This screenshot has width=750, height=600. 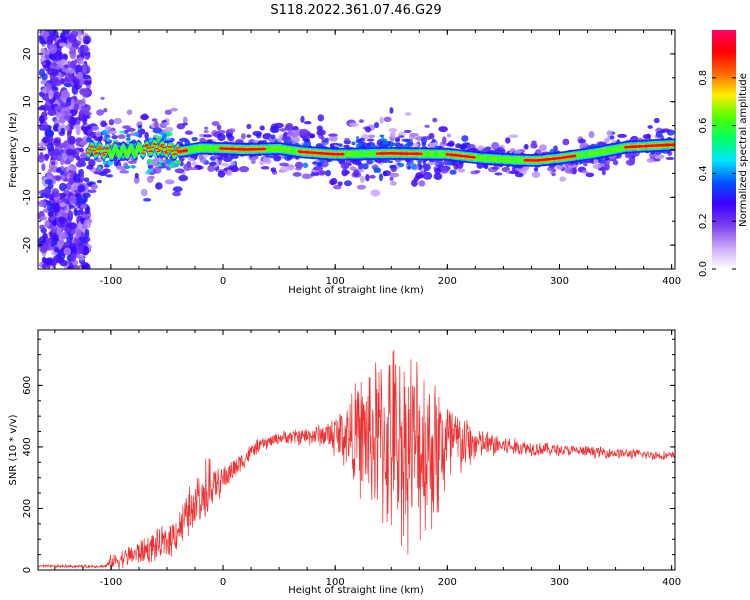 I want to click on colorbar-tick-label: 0.6, so click(x=703, y=126).